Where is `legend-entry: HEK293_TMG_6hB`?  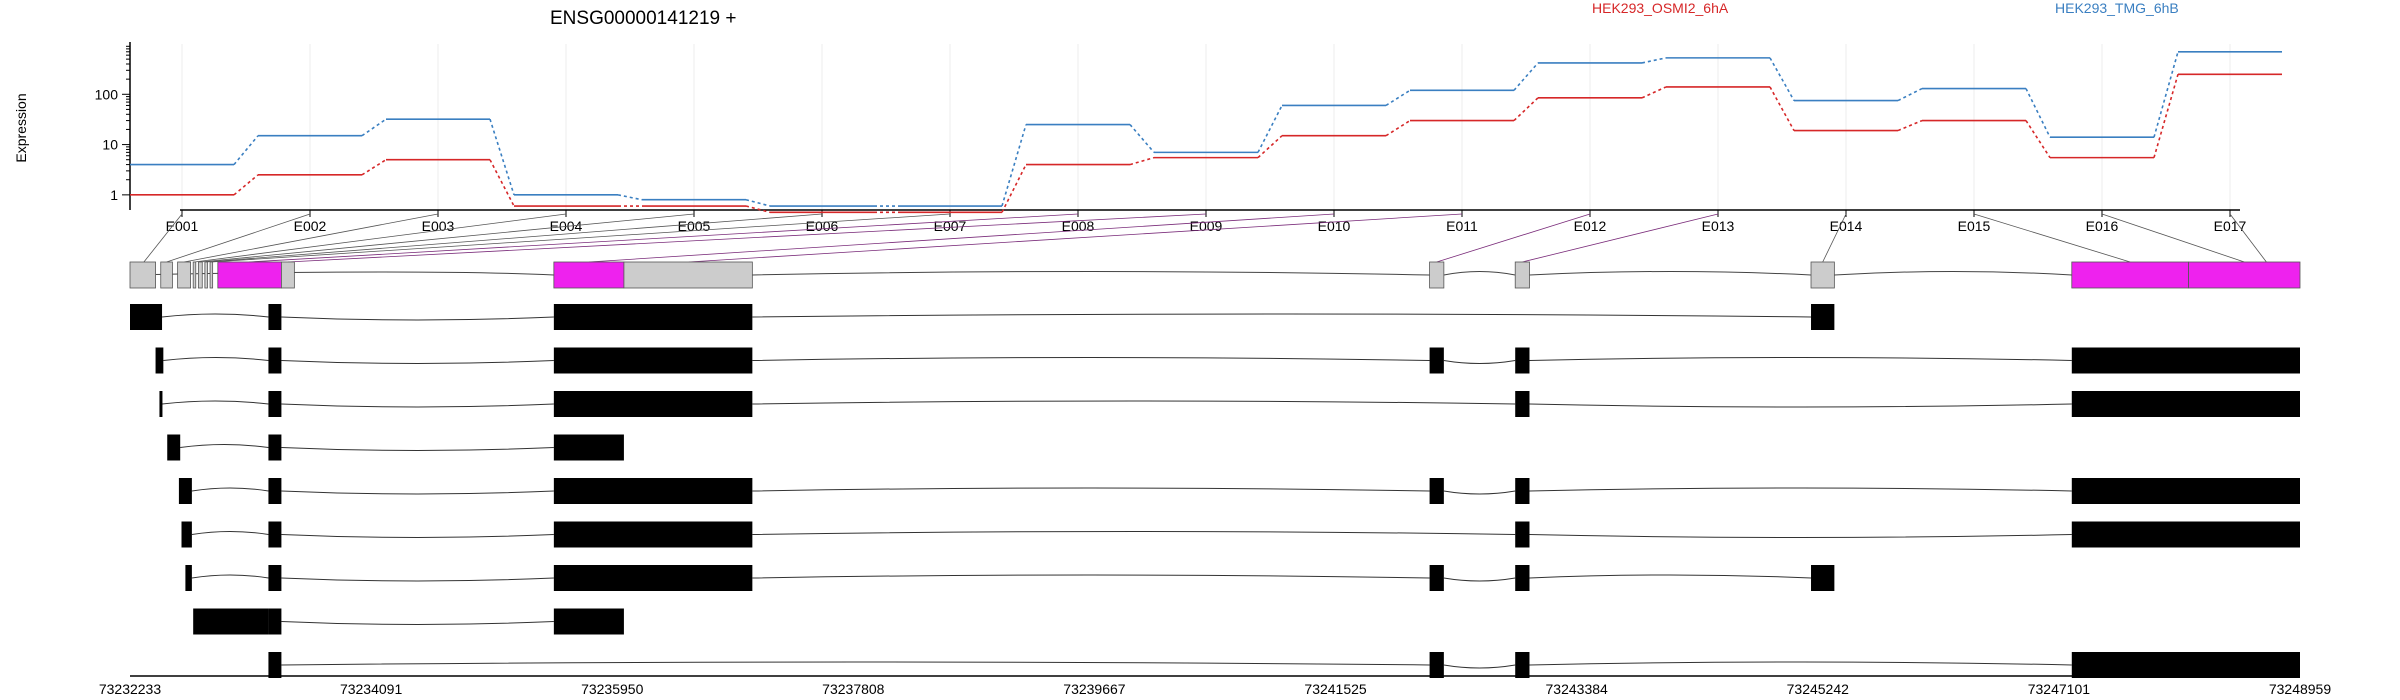
legend-entry: HEK293_TMG_6hB is located at coordinates (2117, 8).